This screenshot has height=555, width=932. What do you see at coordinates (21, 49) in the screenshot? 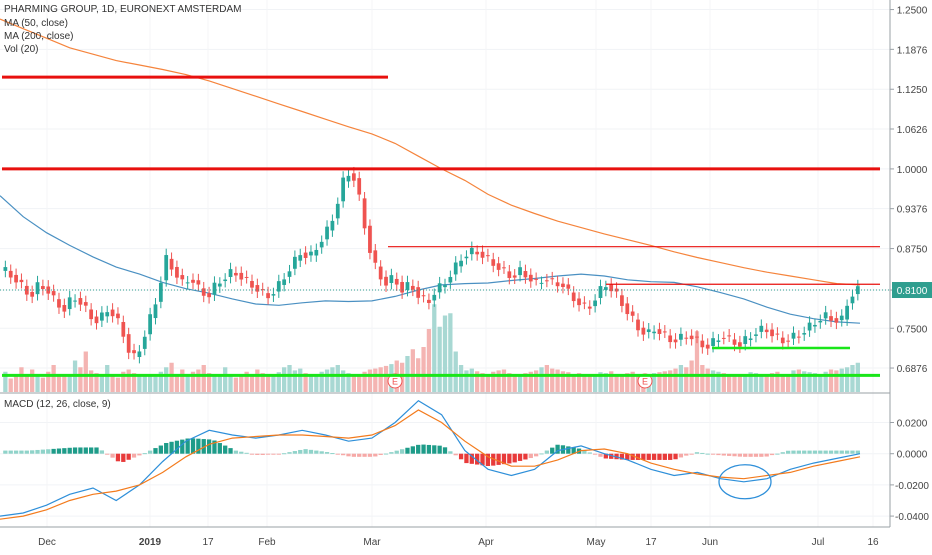
I see `volume-legend: Vol (20)` at bounding box center [21, 49].